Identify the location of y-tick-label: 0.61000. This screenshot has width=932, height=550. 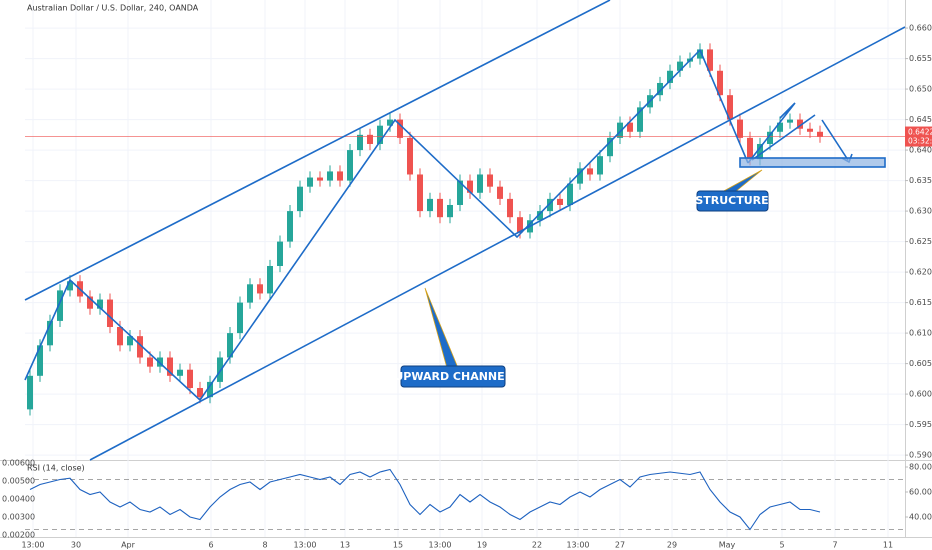
(920, 333).